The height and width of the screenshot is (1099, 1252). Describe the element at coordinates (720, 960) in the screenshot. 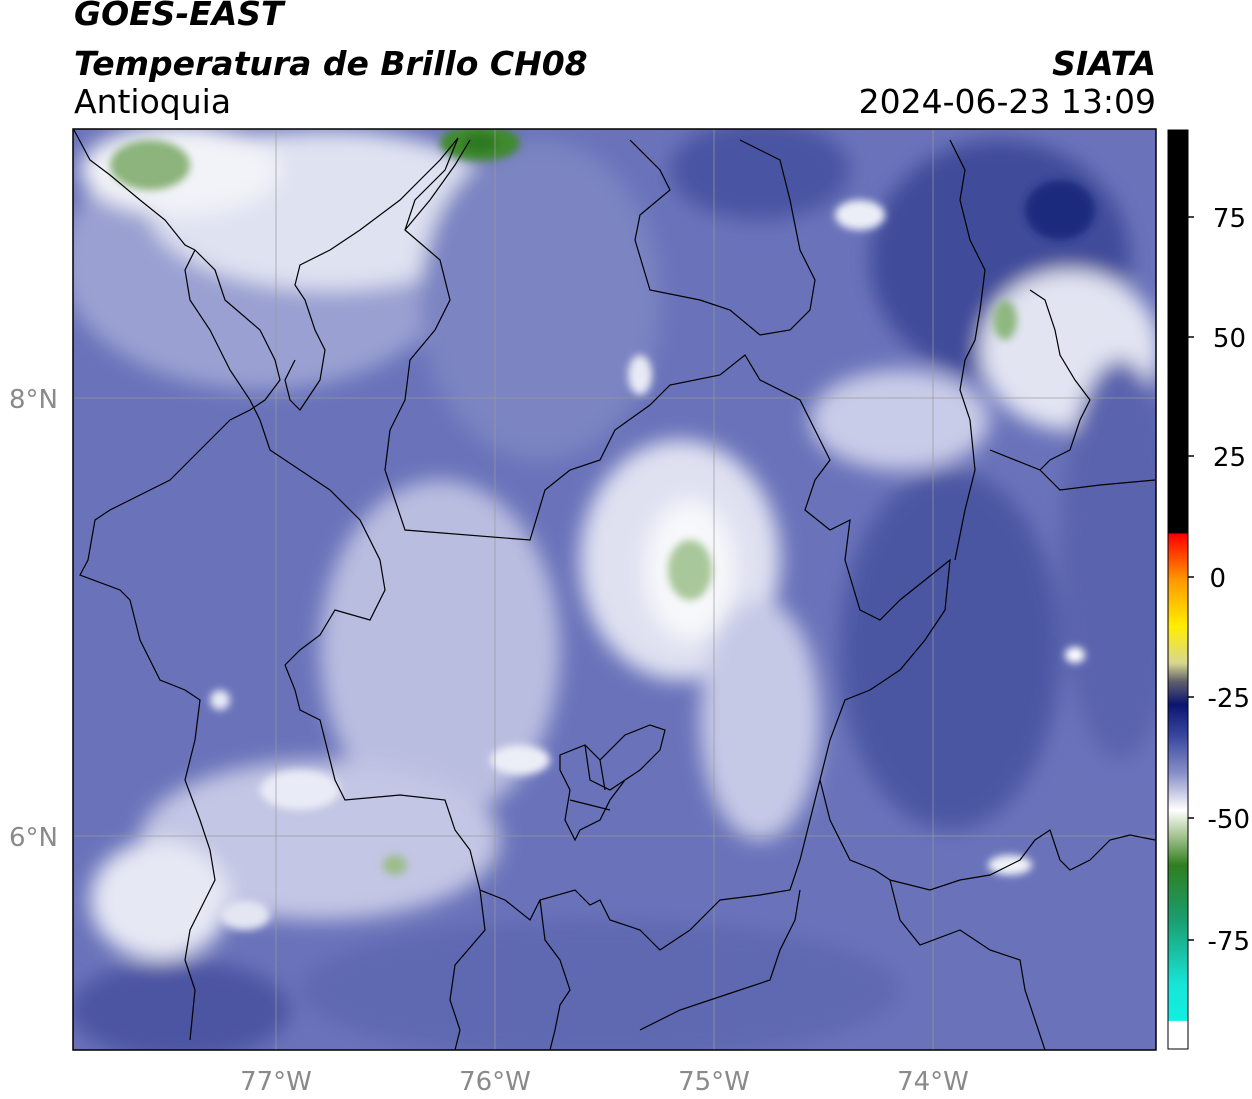

I see `south-boundary` at that location.